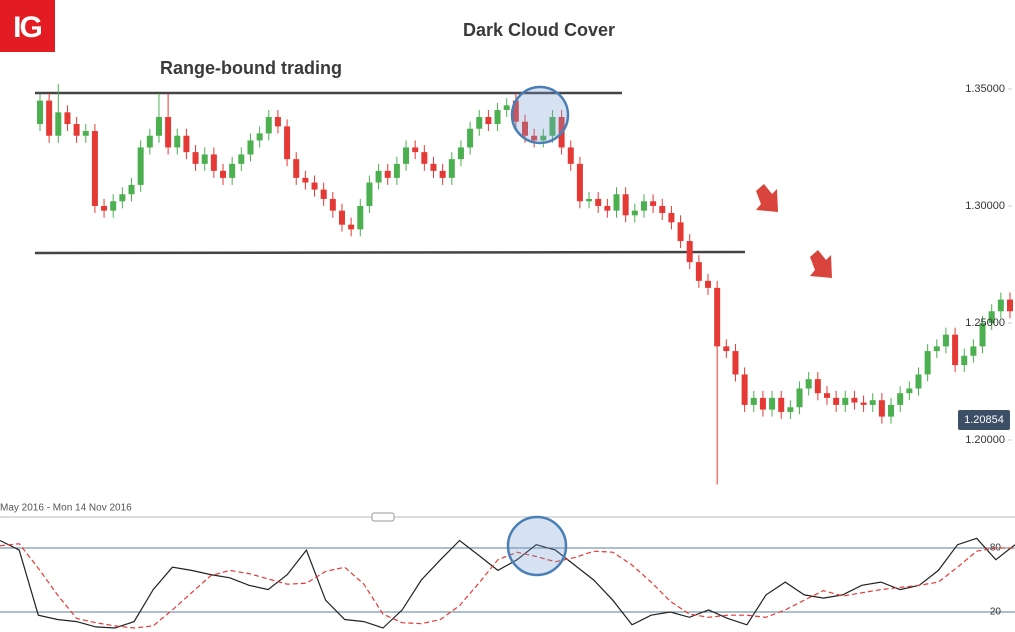 This screenshot has height=632, width=1015. I want to click on arrows, so click(794, 231).